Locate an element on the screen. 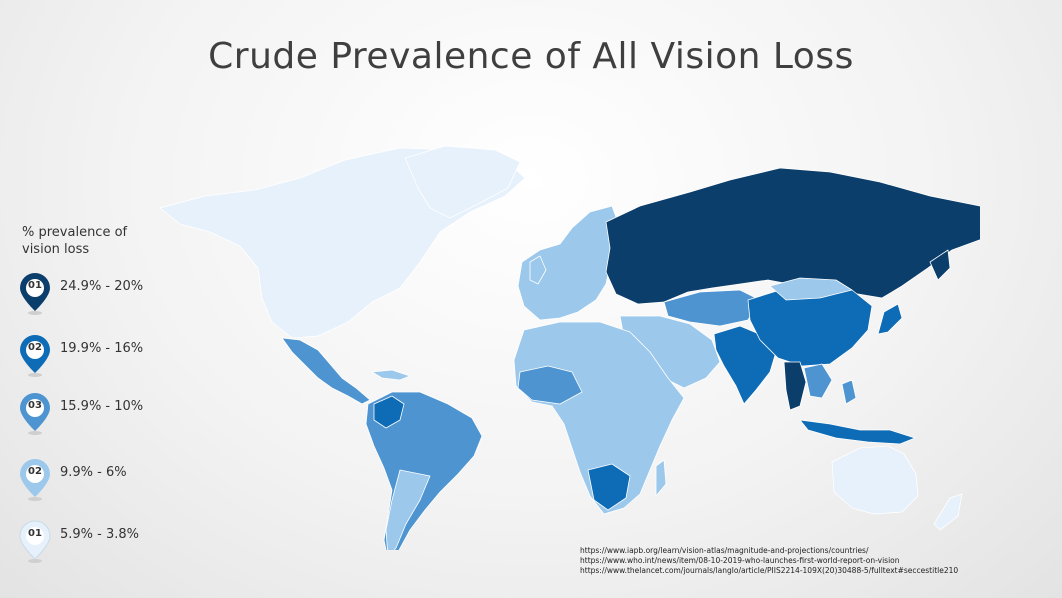 The width and height of the screenshot is (1062, 598). legend-range: 19.9% - 16% is located at coordinates (102, 348).